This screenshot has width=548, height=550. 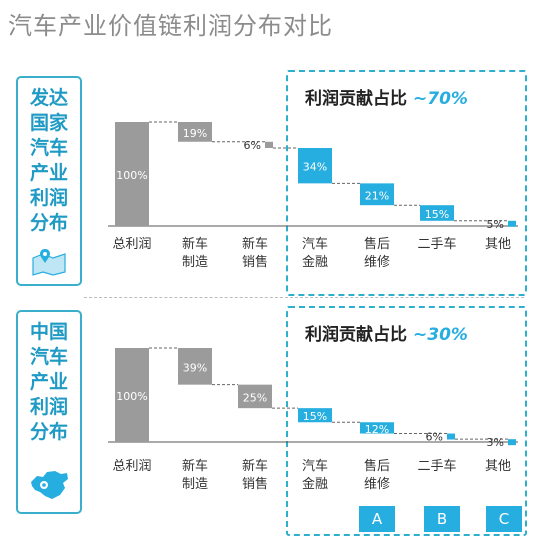 What do you see at coordinates (440, 335) in the screenshot?
I see `highlight-value: ~30%` at bounding box center [440, 335].